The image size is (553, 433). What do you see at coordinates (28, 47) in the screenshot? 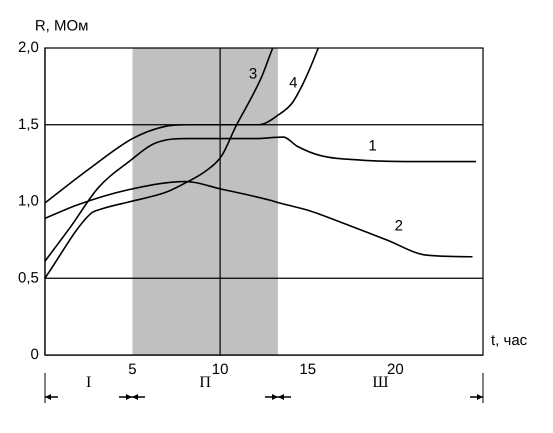
I see `y-tick-label: 2,0` at bounding box center [28, 47].